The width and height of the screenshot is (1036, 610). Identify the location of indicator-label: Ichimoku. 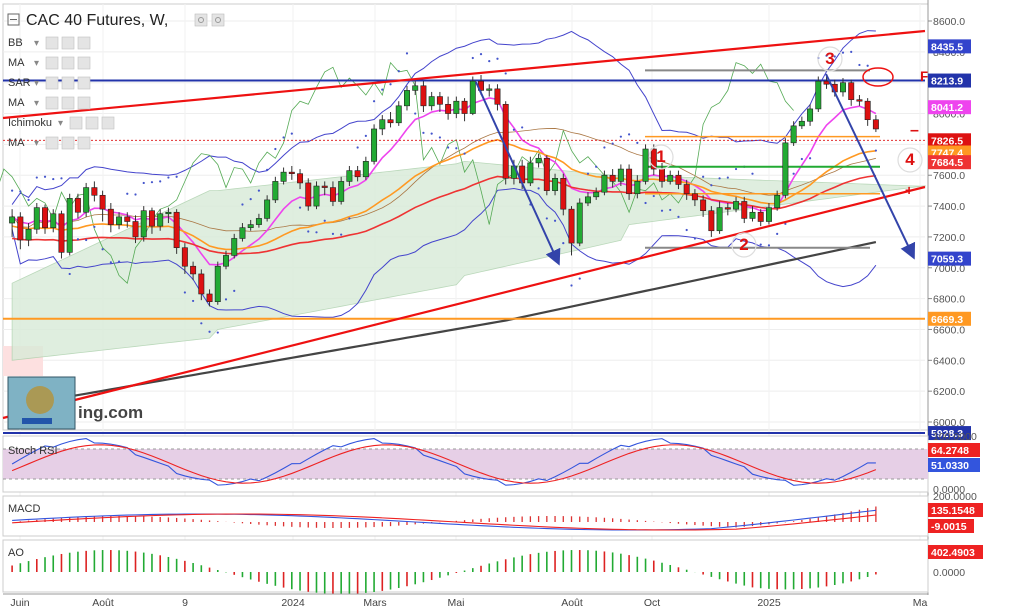
(30, 123).